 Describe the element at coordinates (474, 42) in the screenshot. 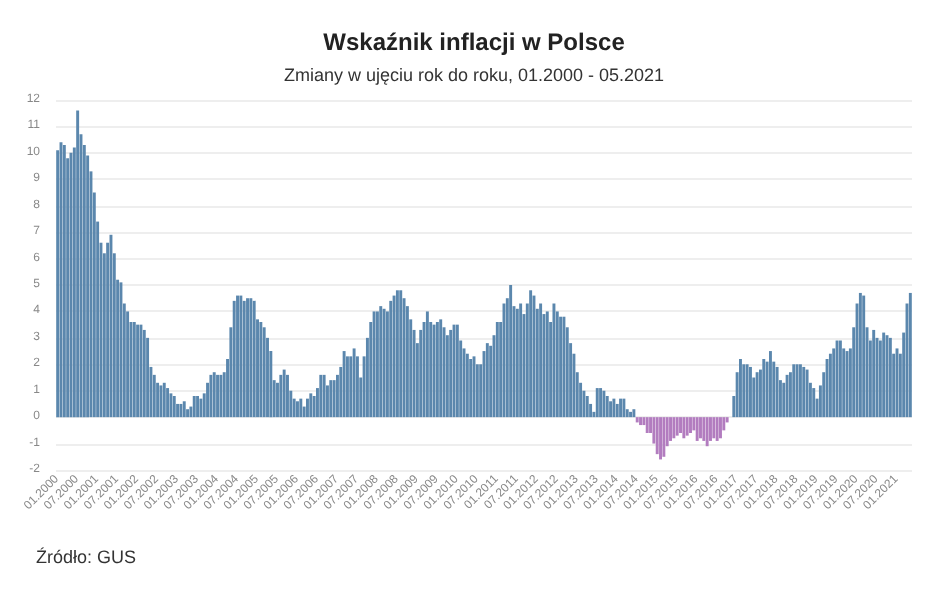

I see `chart-title: Wskaźnik inflacji w Polsce` at that location.